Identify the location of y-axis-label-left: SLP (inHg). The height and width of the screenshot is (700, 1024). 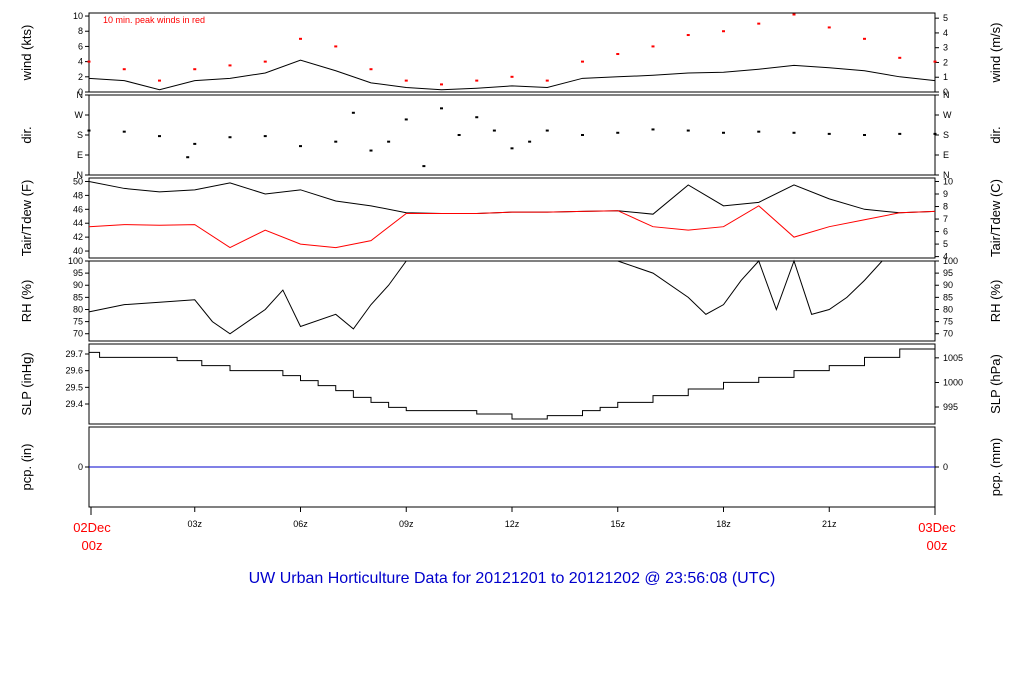
(26, 383).